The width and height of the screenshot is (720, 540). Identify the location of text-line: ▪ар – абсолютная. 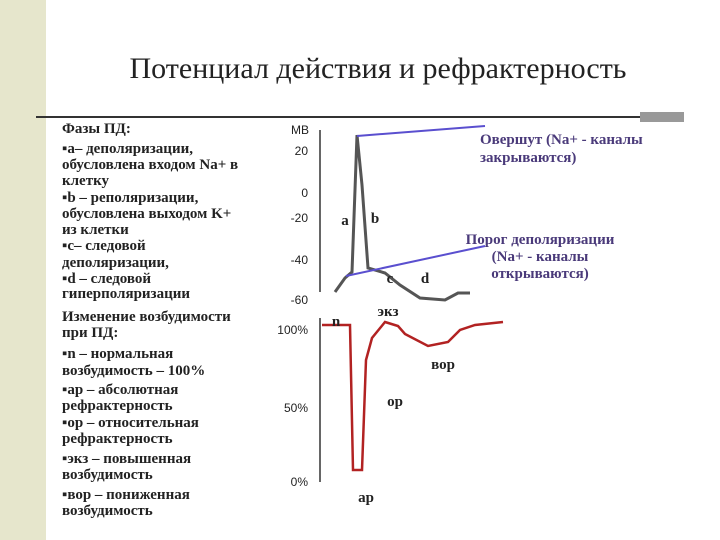
(120, 390).